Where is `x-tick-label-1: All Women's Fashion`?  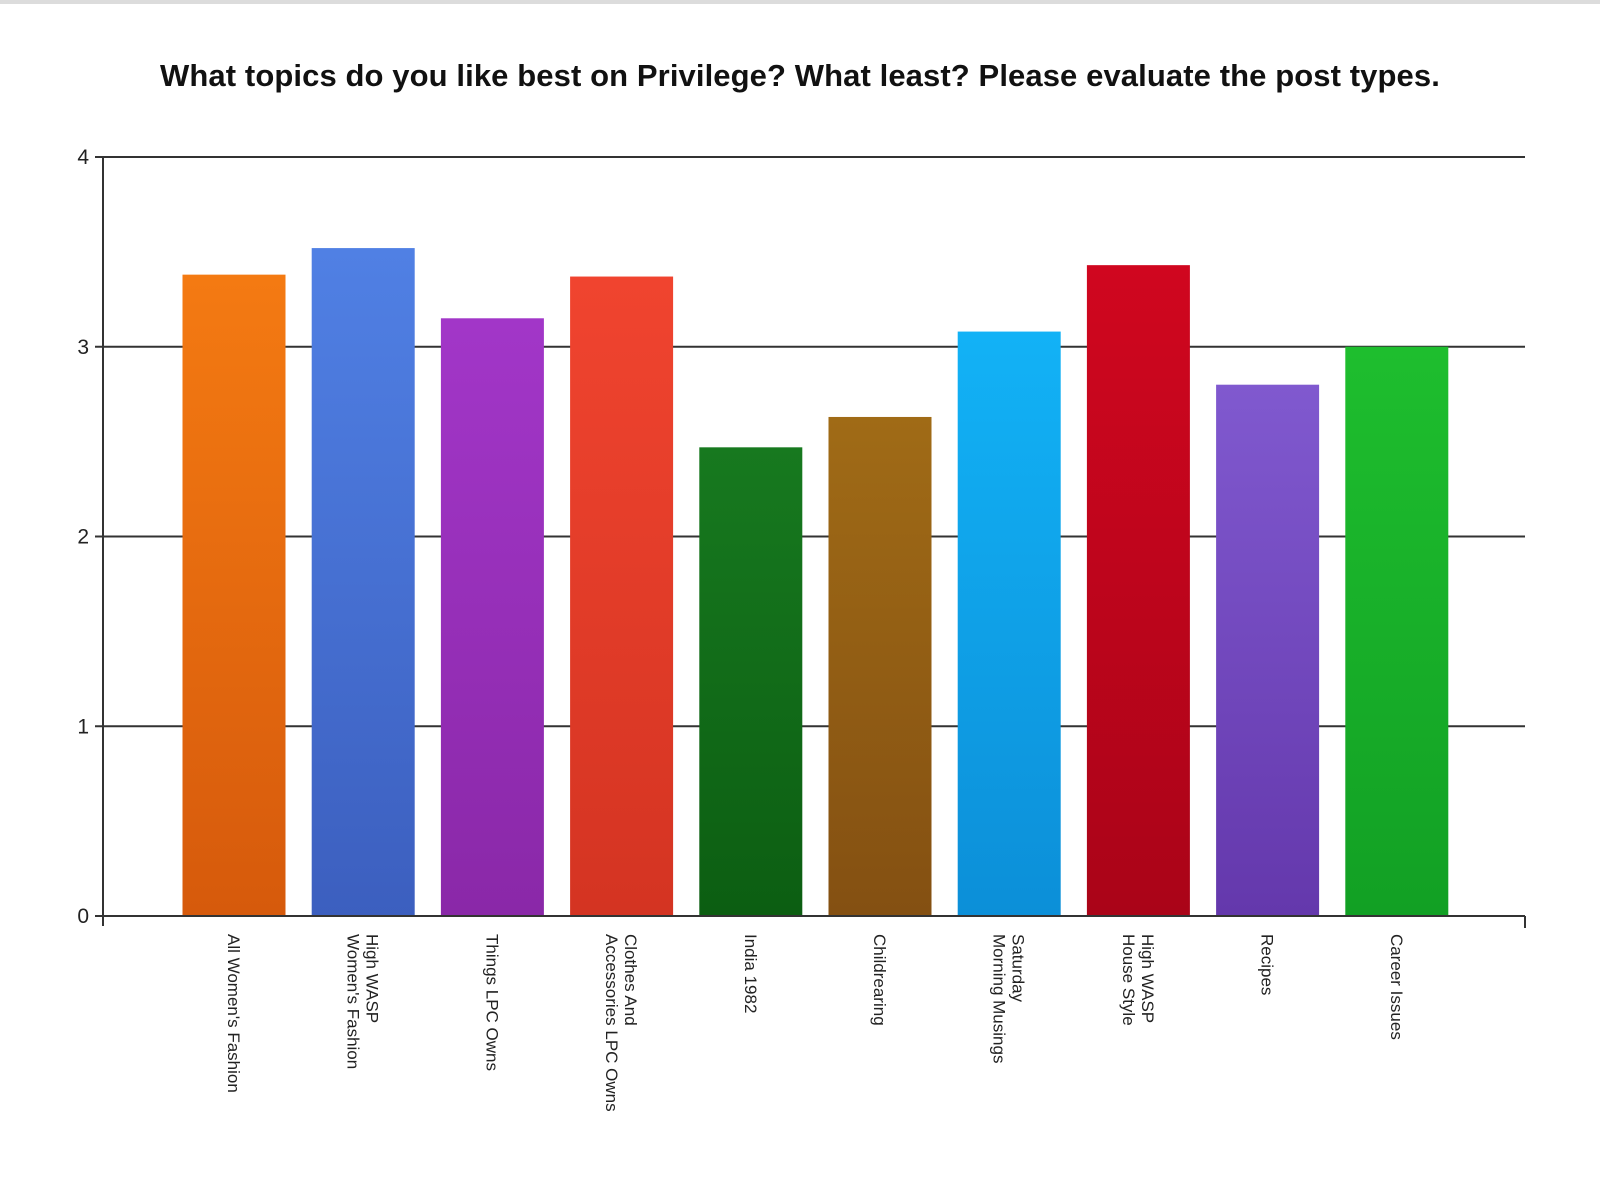 x-tick-label-1: All Women's Fashion is located at coordinates (233, 1013).